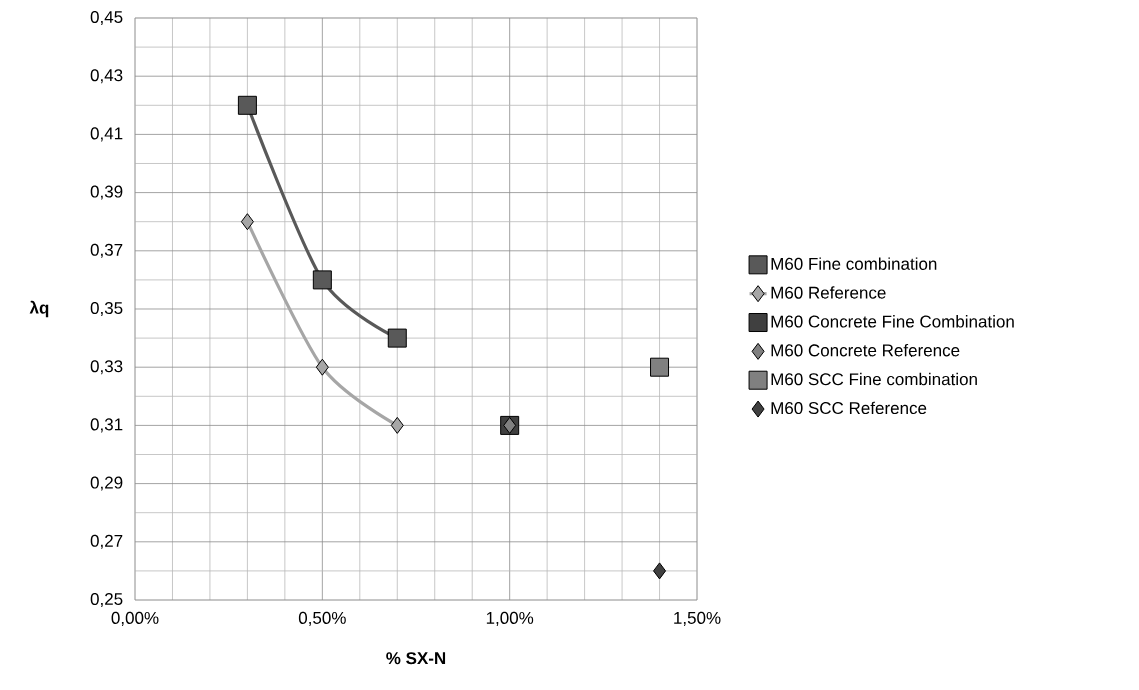 Image resolution: width=1139 pixels, height=690 pixels. What do you see at coordinates (106, 309) in the screenshot?
I see `y-tick-label: 0,35` at bounding box center [106, 309].